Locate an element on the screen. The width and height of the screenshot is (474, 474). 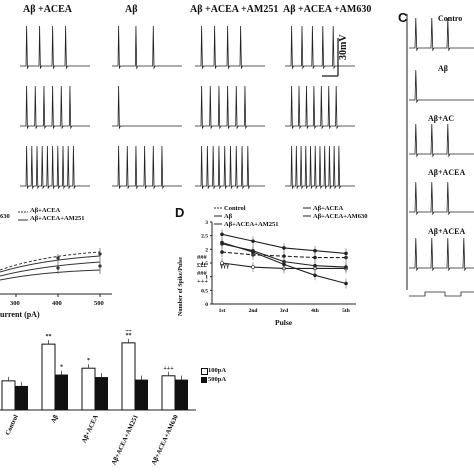
x-tick-label: 4th is located at coordinates (315, 311).